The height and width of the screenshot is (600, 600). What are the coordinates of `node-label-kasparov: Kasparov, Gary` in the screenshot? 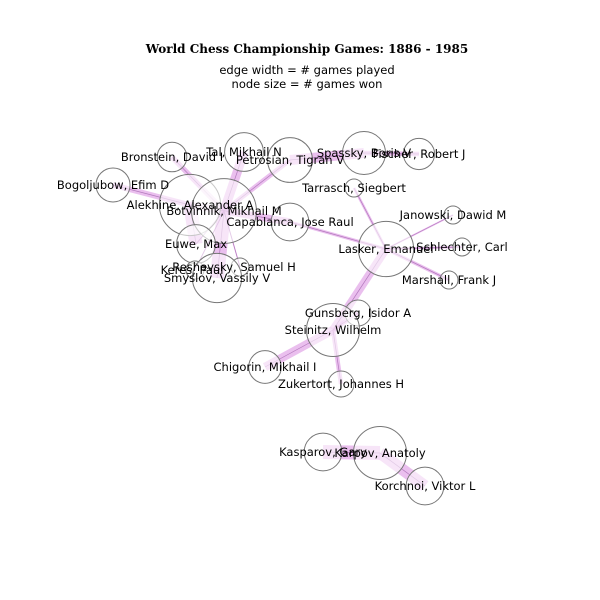 It's located at (323, 452).